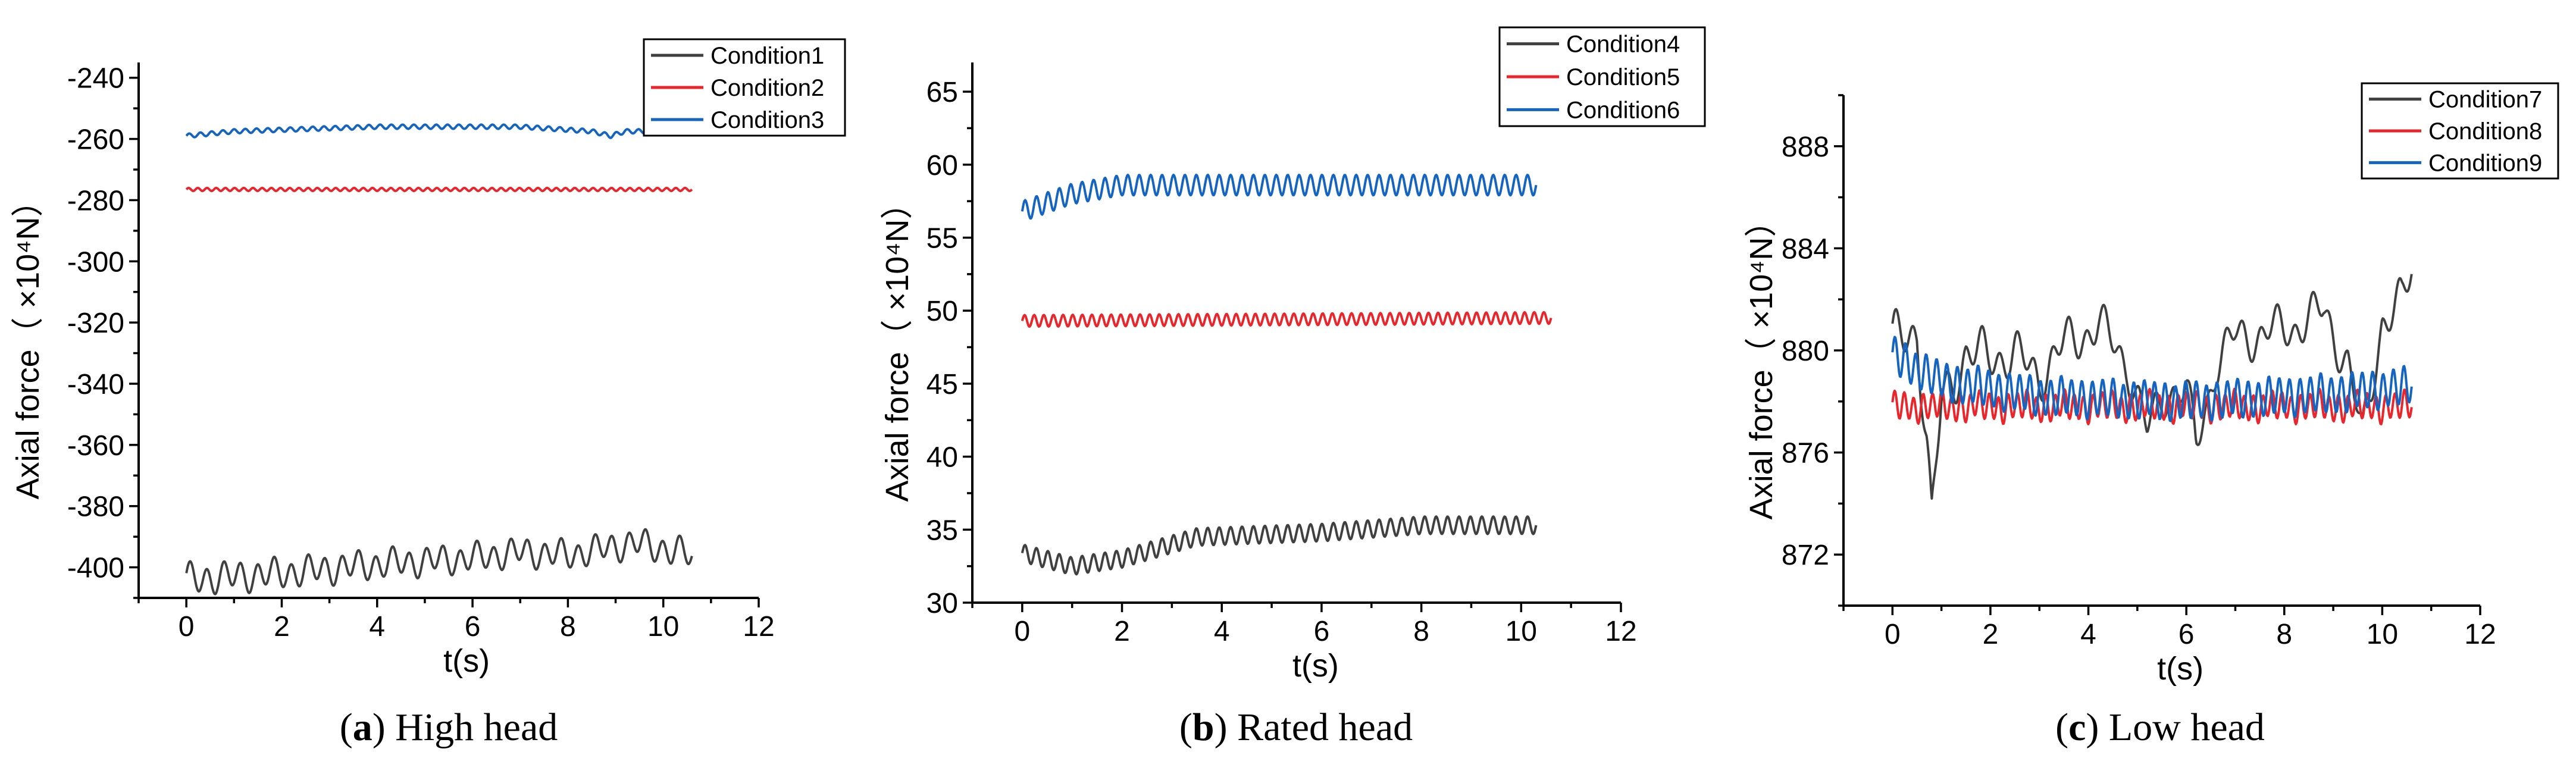 The width and height of the screenshot is (2576, 774). I want to click on y-tick-label: 884, so click(1805, 249).